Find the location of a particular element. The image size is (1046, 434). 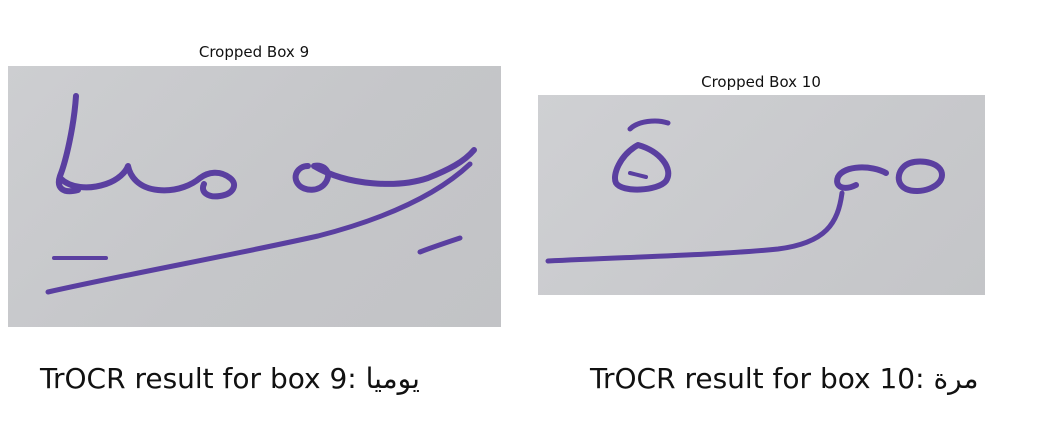

ocr-result-box-10: TrOCR result for box 10: مرة is located at coordinates (784, 378).